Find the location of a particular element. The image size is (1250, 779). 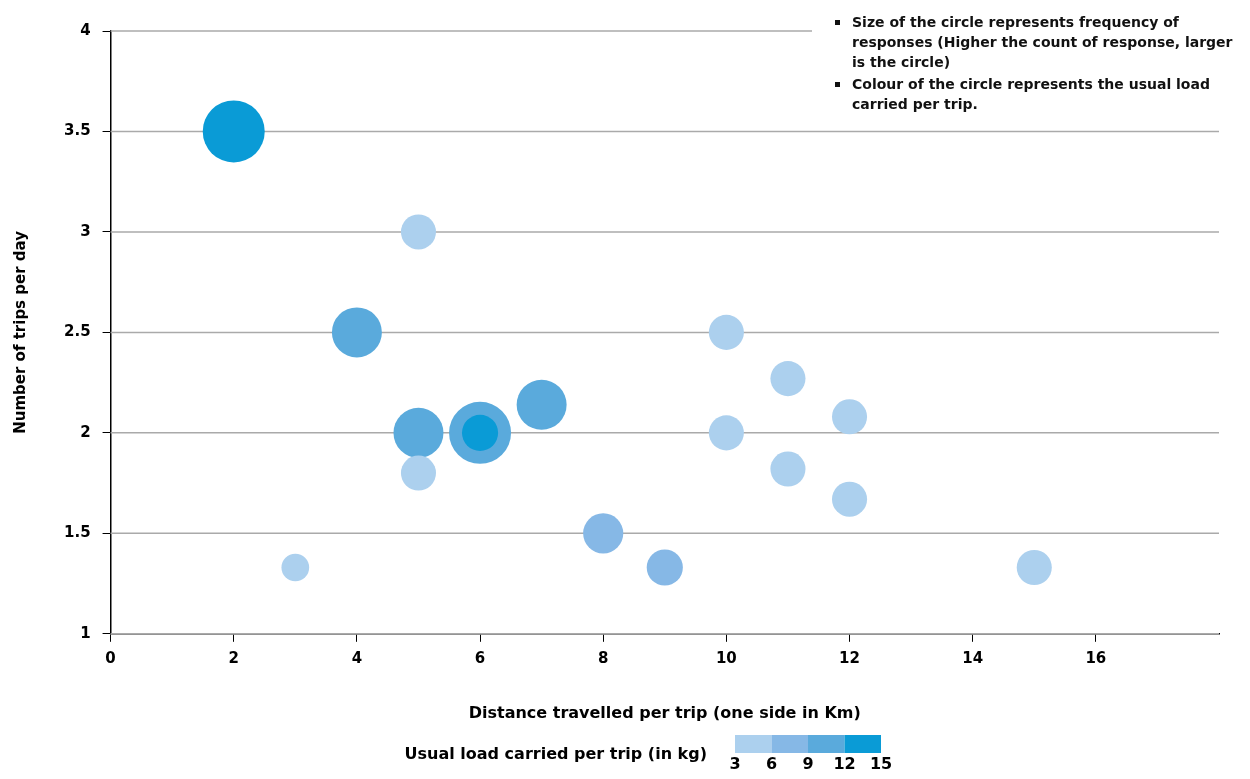

y-tick-label: 2 is located at coordinates (85, 431).